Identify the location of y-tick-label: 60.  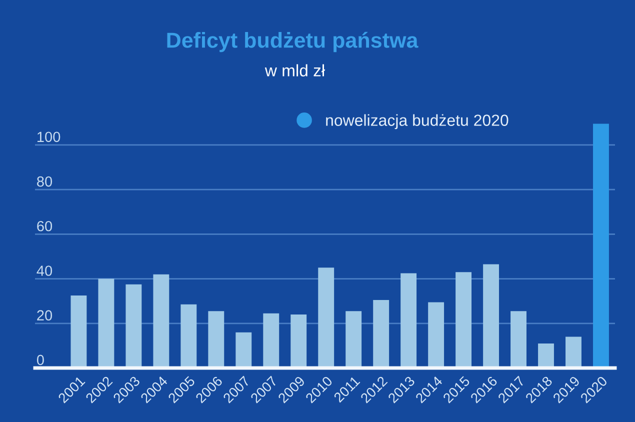
(44, 226).